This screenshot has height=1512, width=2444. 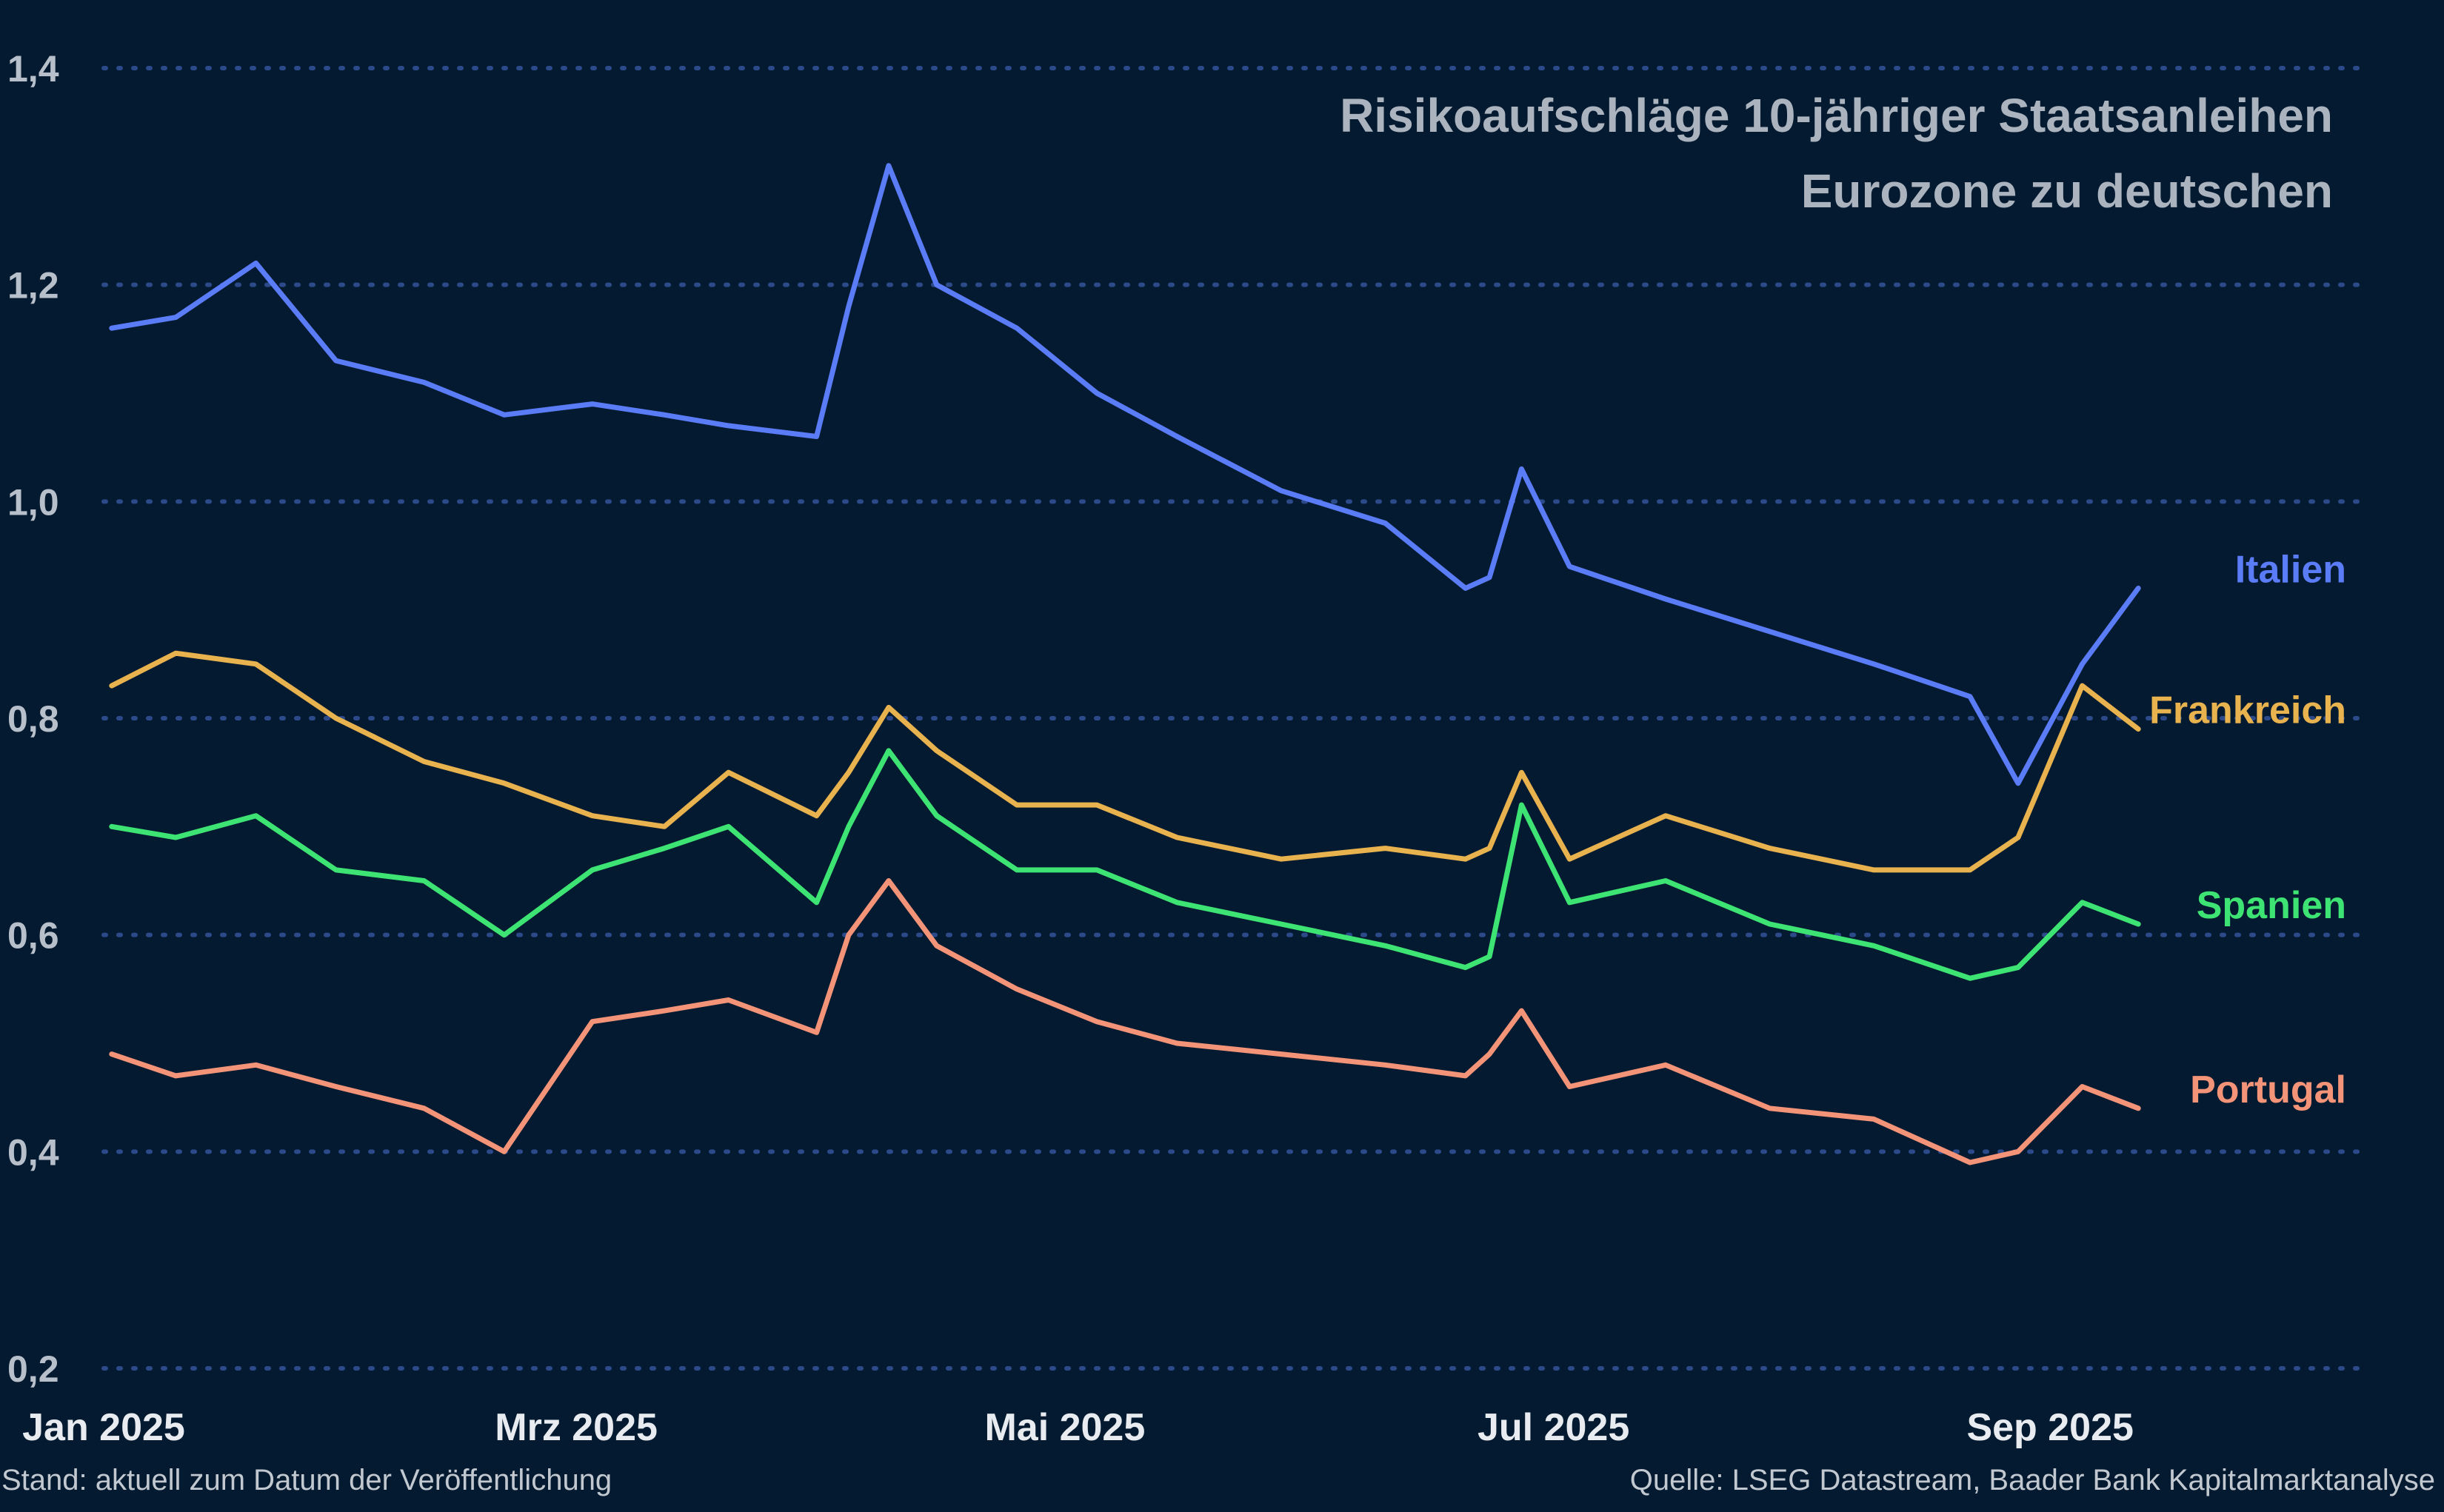 I want to click on series-labels: Italien Frankreich Spanien Portugal, so click(x=2248, y=829).